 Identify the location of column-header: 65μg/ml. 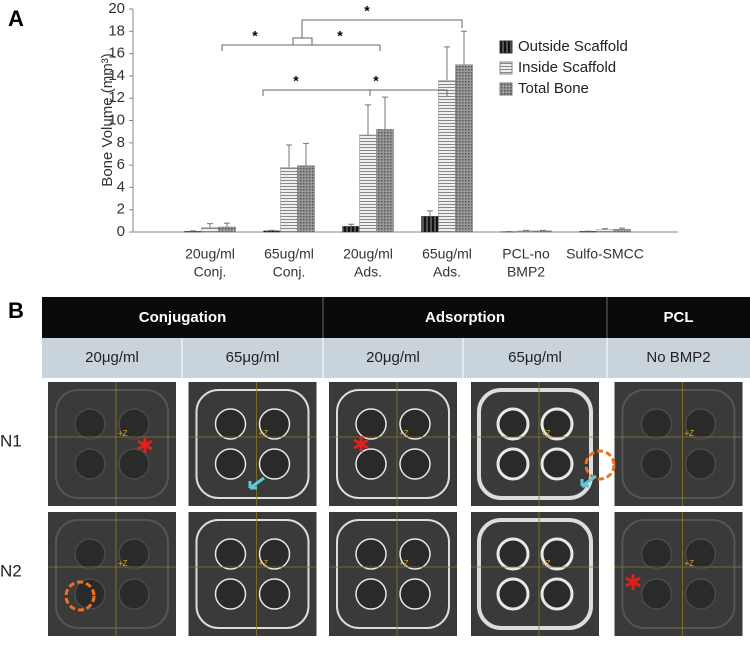
(535, 357).